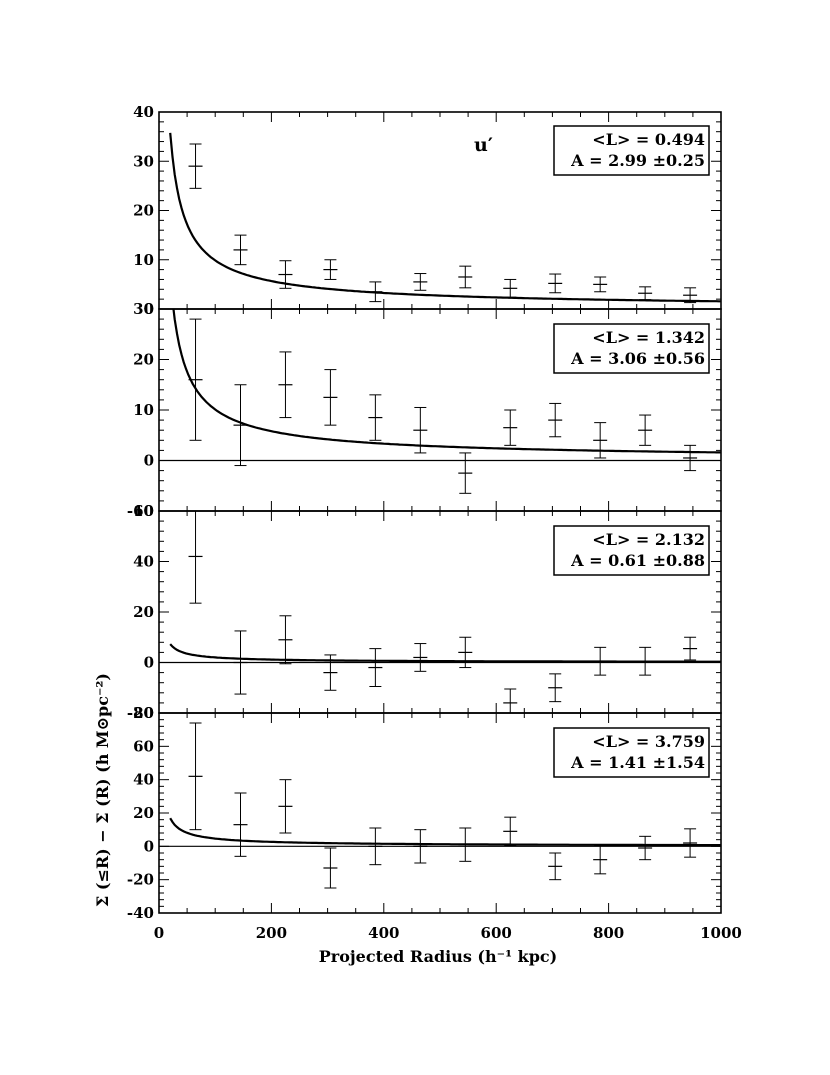 Image resolution: width=830 pixels, height=1075 pixels. Describe the element at coordinates (648, 741) in the screenshot. I see `legend-luminosity: <L> = 3.759` at that location.